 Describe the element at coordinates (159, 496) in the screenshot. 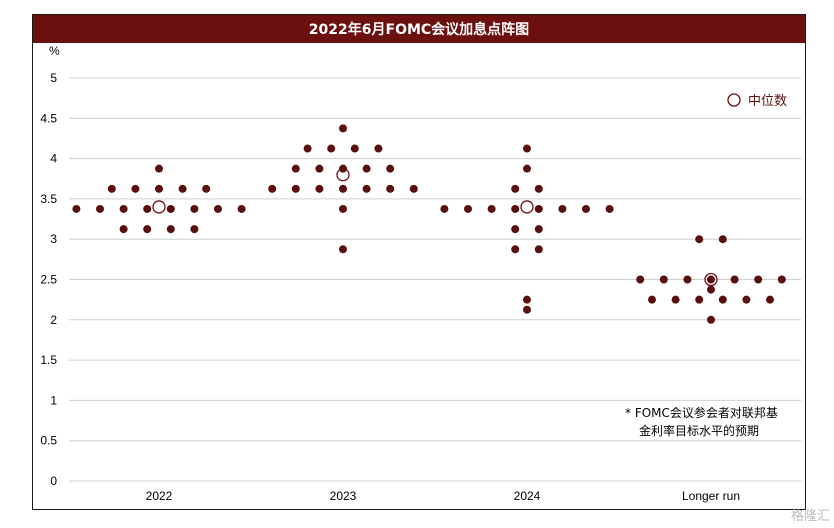

I see `x-tick-label: 2022` at that location.